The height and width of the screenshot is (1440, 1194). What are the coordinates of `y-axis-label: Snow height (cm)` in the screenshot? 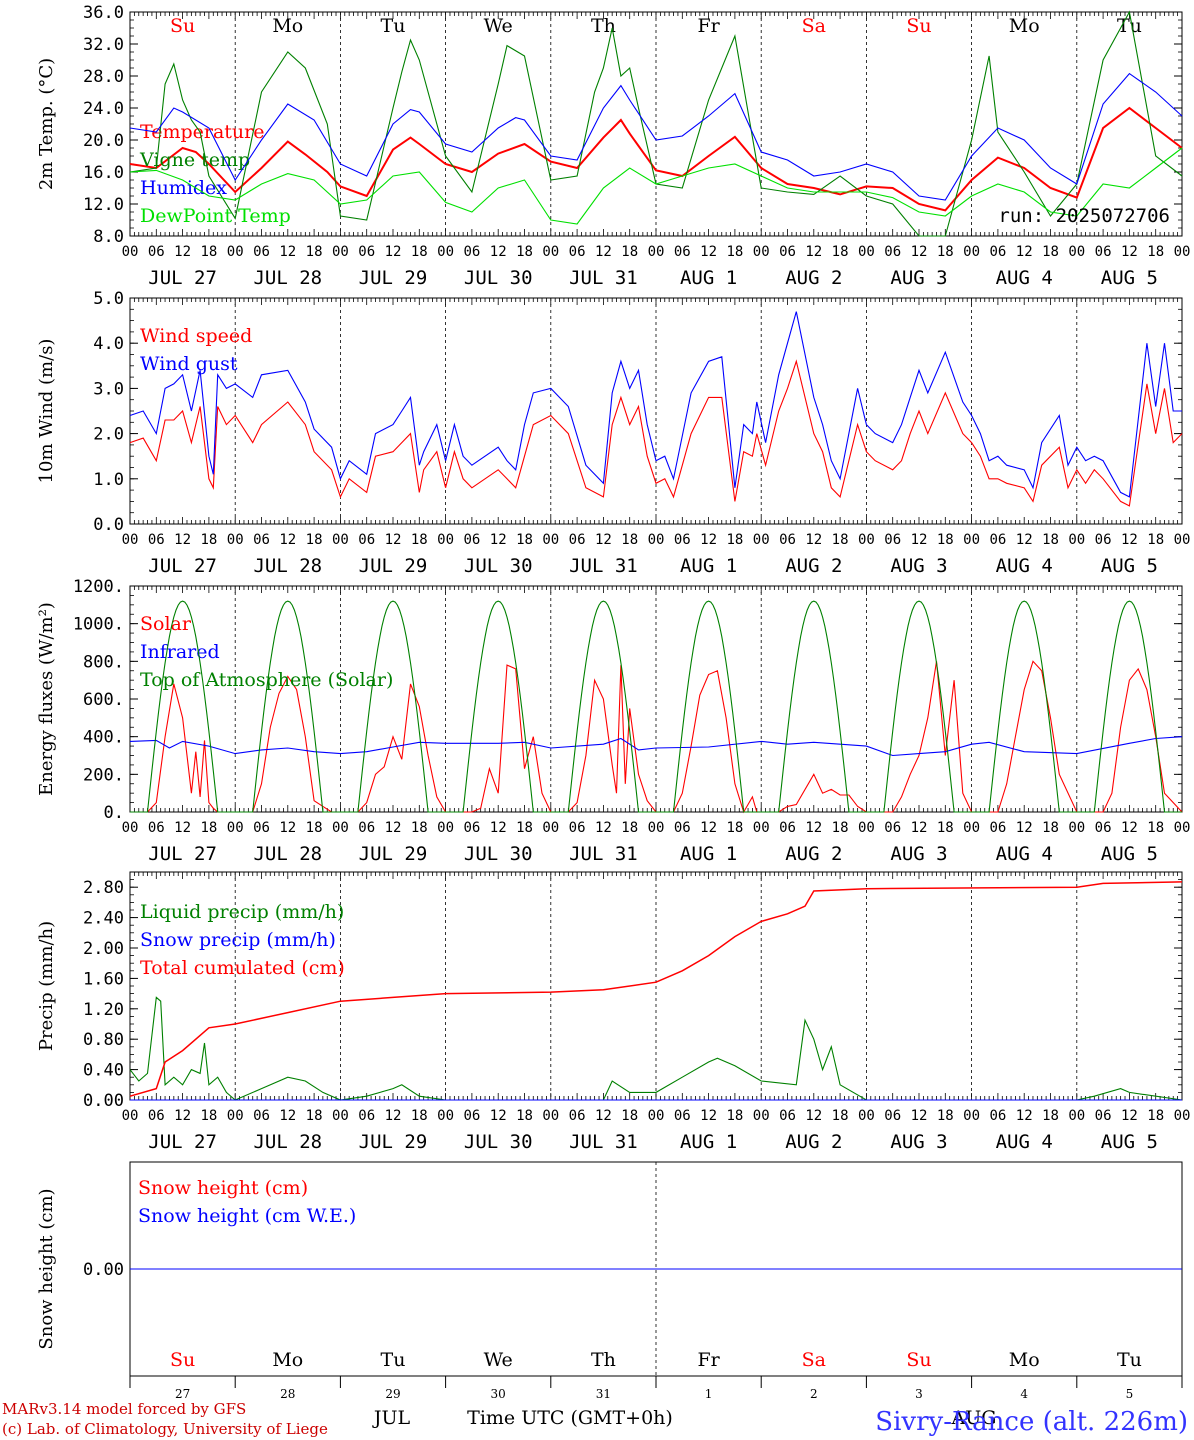 It's located at (46, 1268).